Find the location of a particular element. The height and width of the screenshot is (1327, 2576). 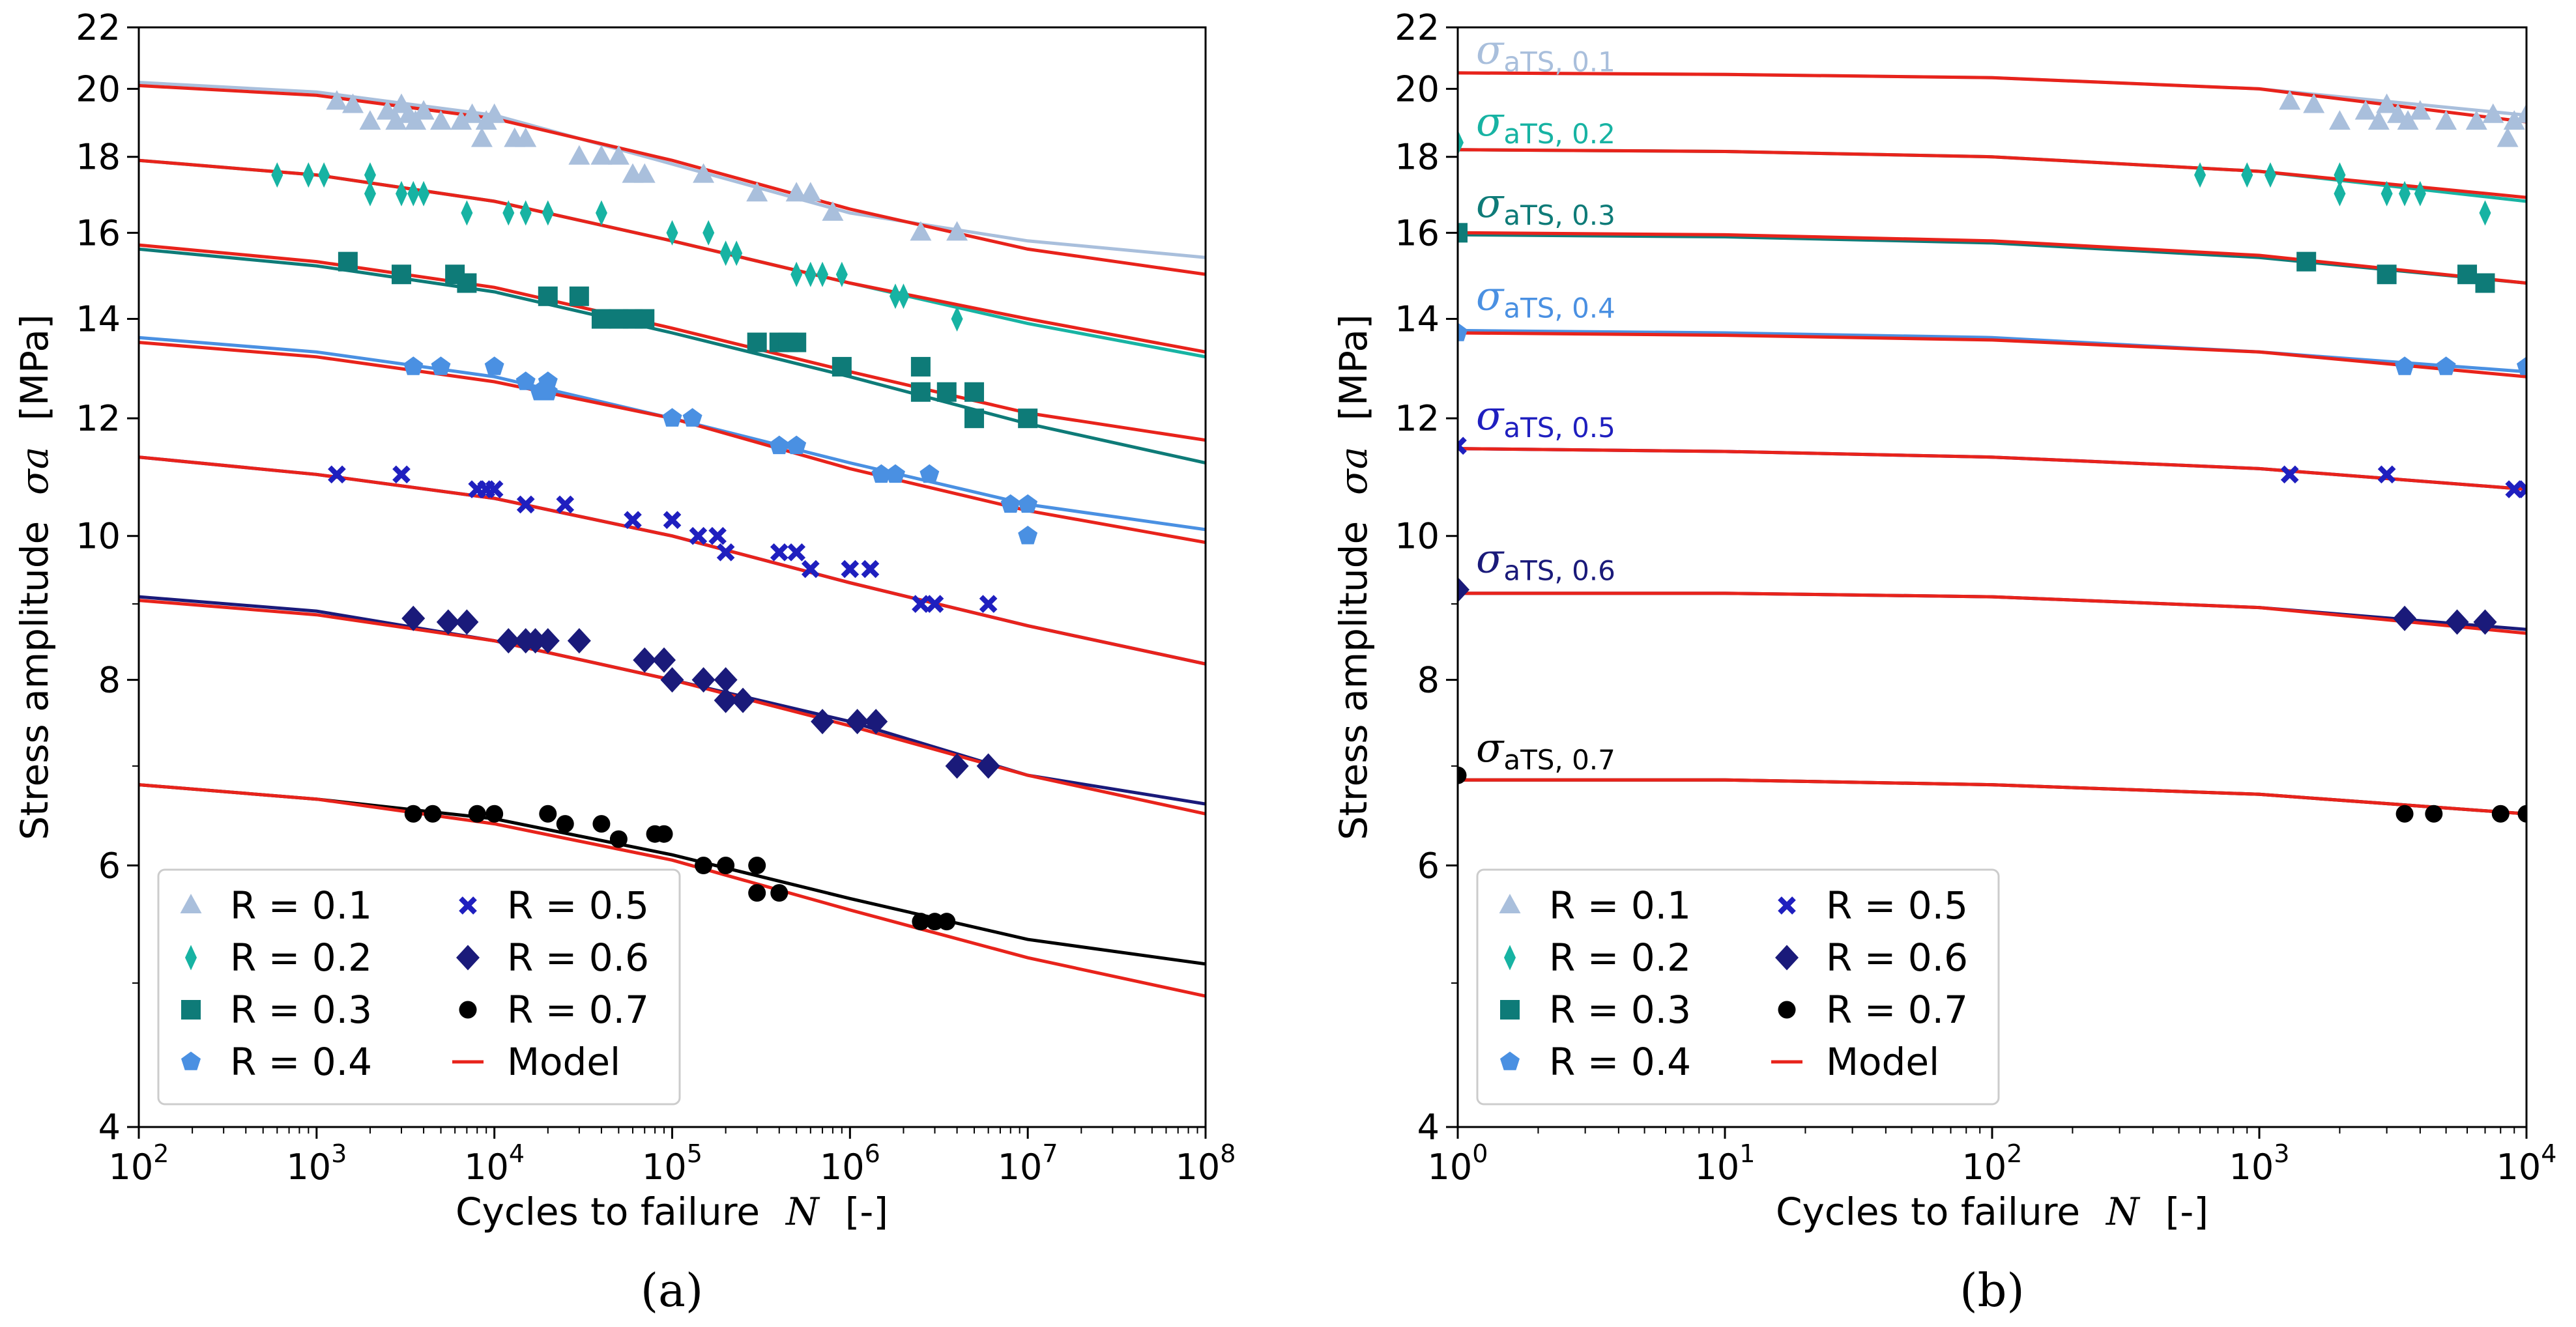

legend-label: R = 0.5 is located at coordinates (578, 905).